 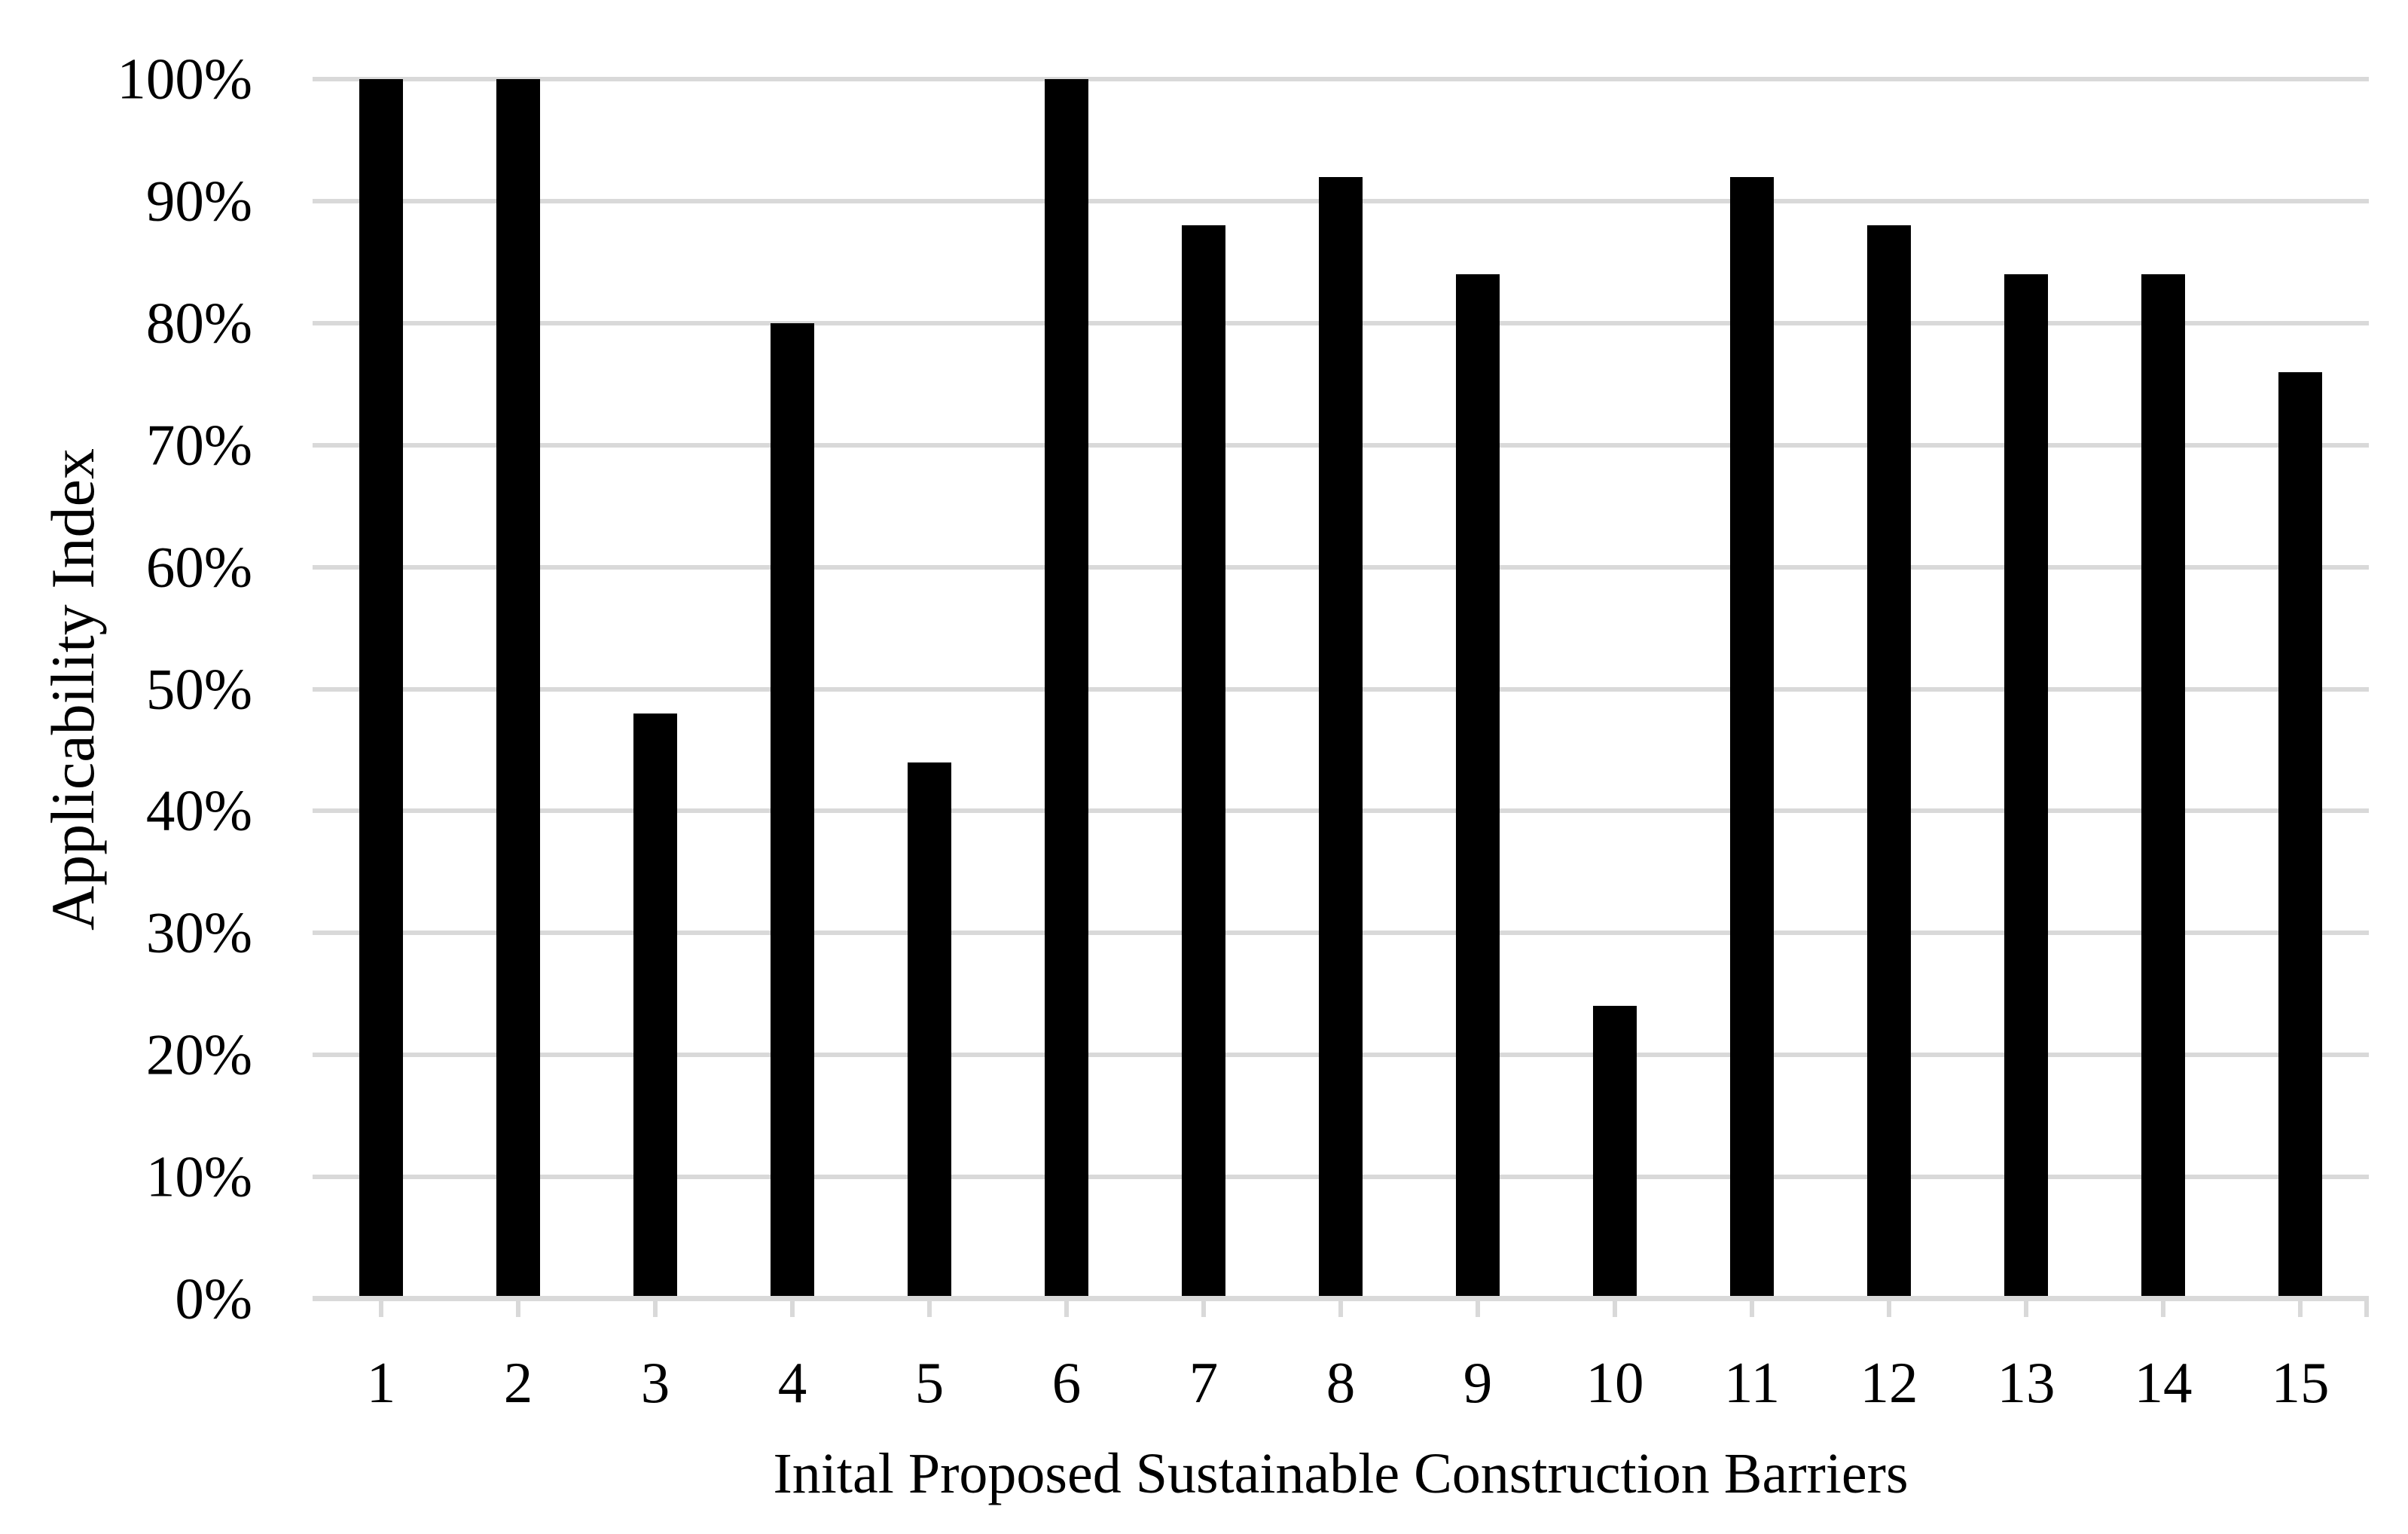 What do you see at coordinates (198, 445) in the screenshot?
I see `y-tick-label-70%: 70%` at bounding box center [198, 445].